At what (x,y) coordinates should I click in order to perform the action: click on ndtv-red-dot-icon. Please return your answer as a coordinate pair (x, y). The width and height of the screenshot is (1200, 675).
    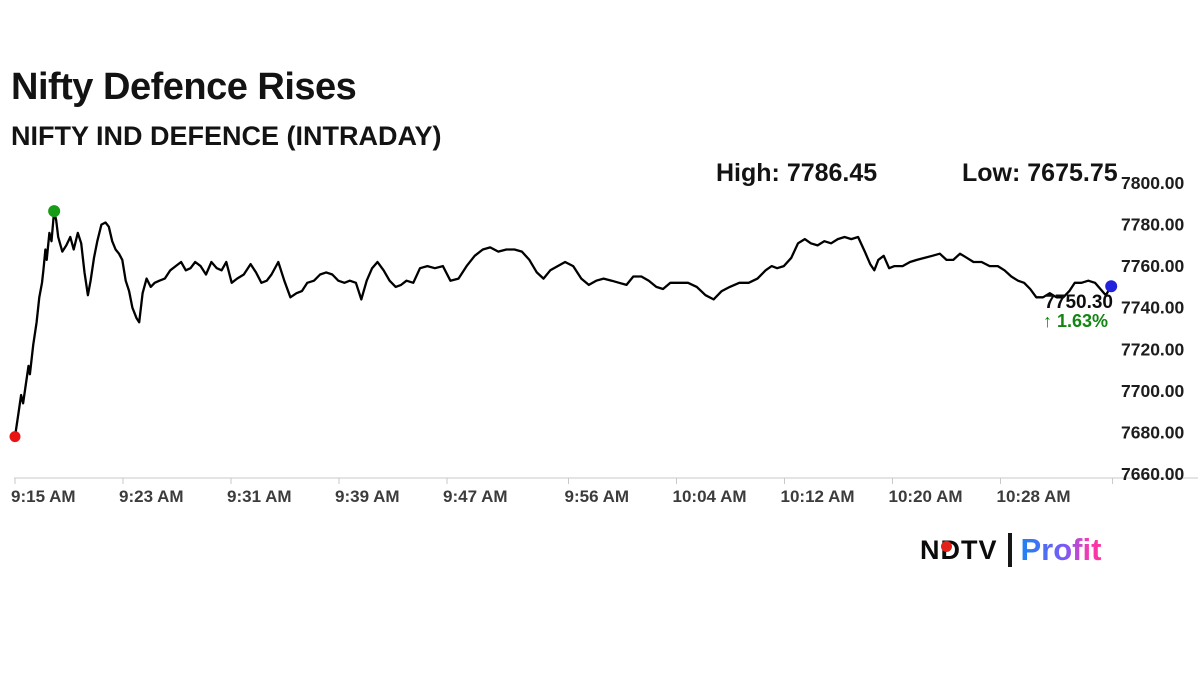
    Looking at the image, I should click on (946, 546).